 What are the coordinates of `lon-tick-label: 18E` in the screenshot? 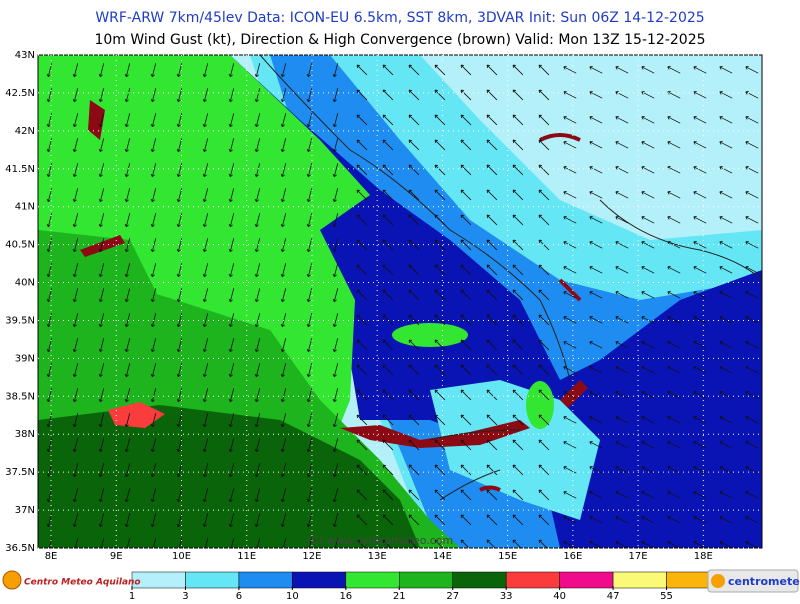 It's located at (703, 556).